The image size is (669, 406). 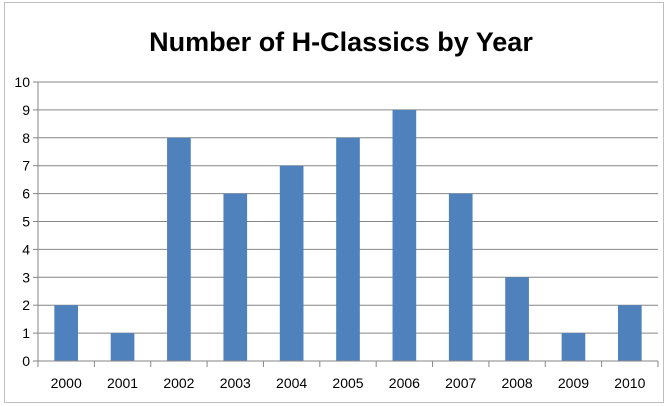 What do you see at coordinates (460, 383) in the screenshot?
I see `x-tick-label: 2007` at bounding box center [460, 383].